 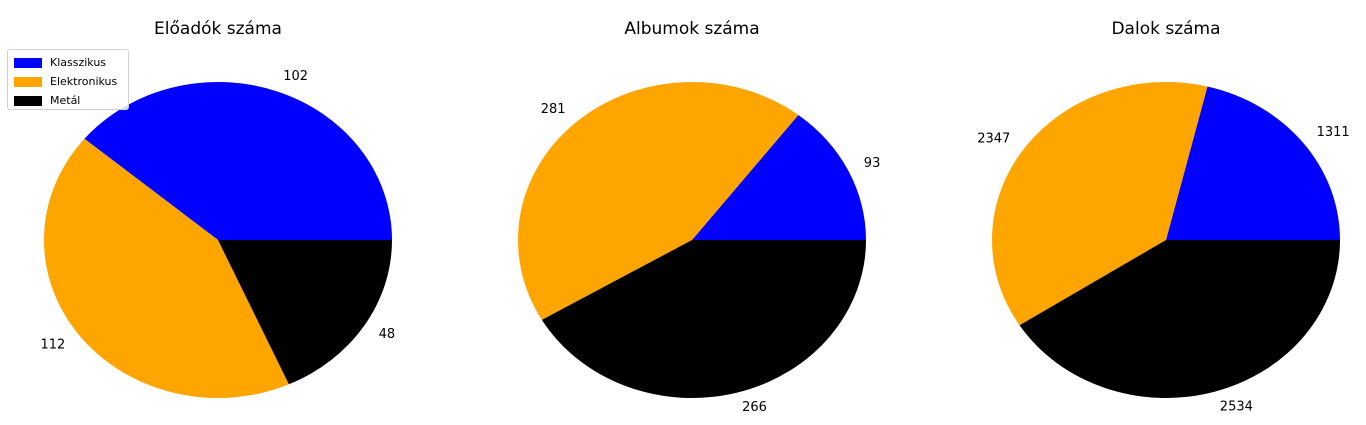 I want to click on legend-item-klasszikus: Klasszikus, so click(x=68, y=62).